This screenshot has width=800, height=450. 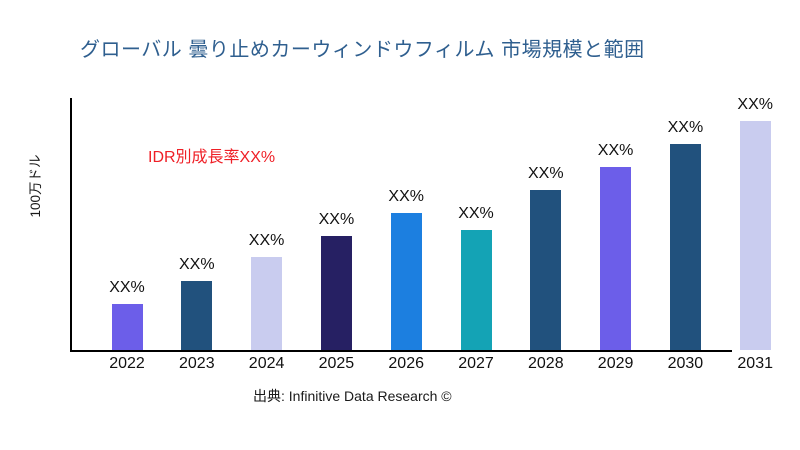 I want to click on x-tick-label-2029: 2029, so click(x=615, y=363).